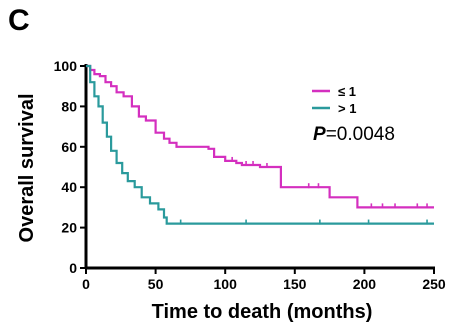  What do you see at coordinates (66, 66) in the screenshot?
I see `y-tick-label: 100` at bounding box center [66, 66].